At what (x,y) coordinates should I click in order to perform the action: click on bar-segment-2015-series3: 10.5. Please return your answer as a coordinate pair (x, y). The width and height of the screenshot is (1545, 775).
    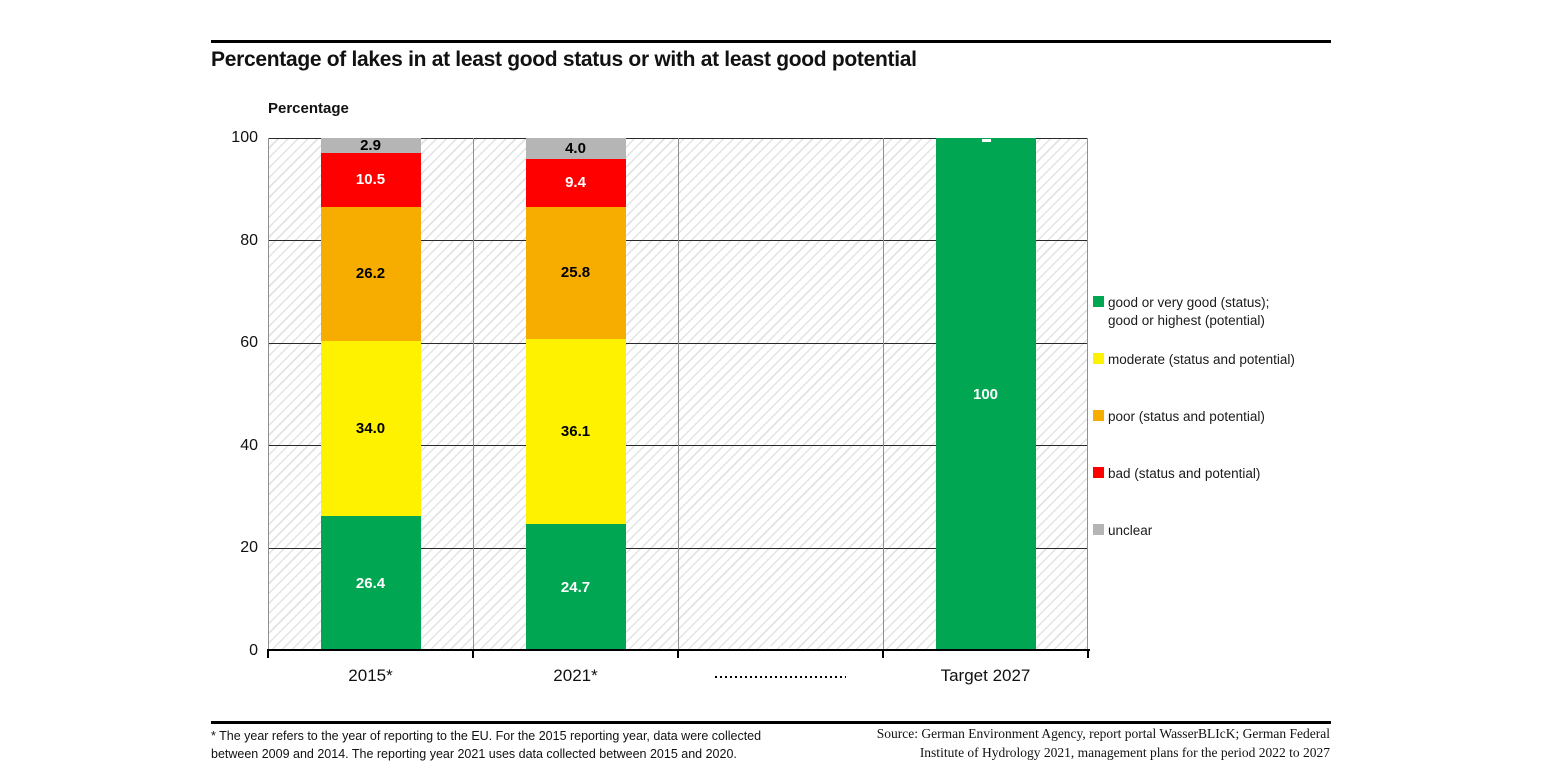
    Looking at the image, I should click on (370, 179).